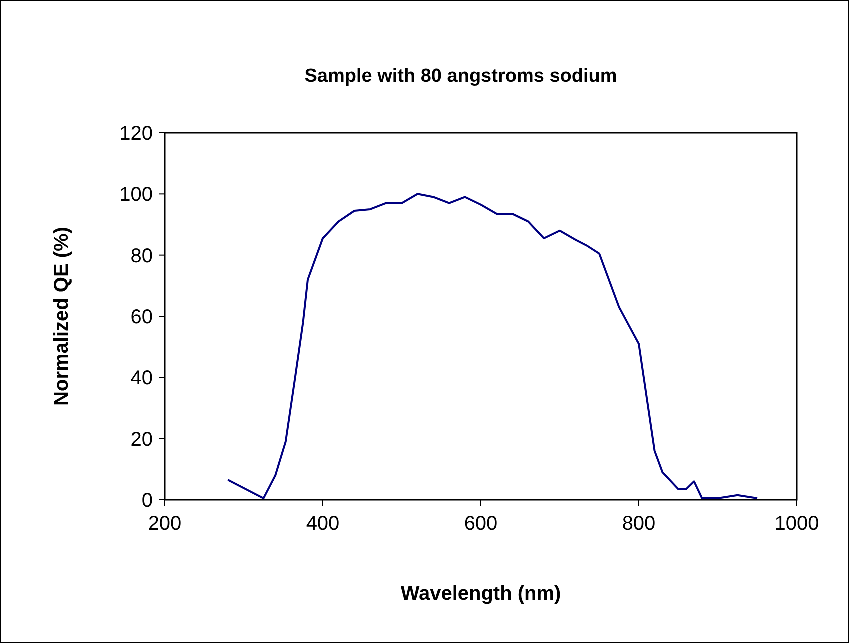 The width and height of the screenshot is (850, 644). Describe the element at coordinates (141, 439) in the screenshot. I see `y-tick-label: 20` at that location.